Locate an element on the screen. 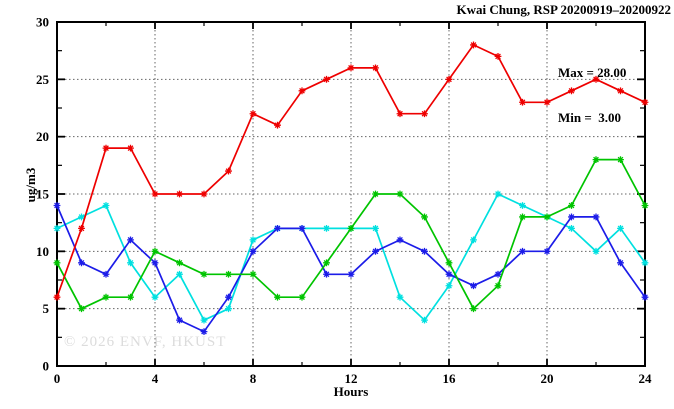  y-tick-label: 20 is located at coordinates (42, 136).